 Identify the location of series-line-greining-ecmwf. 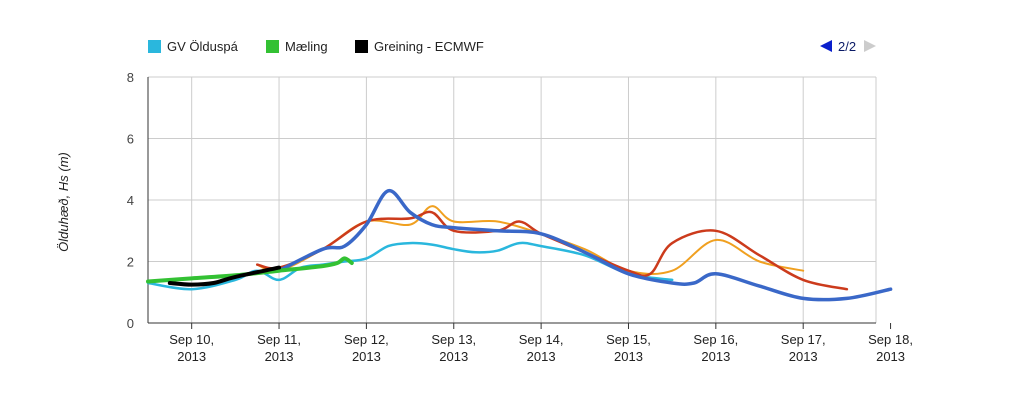
(224, 276).